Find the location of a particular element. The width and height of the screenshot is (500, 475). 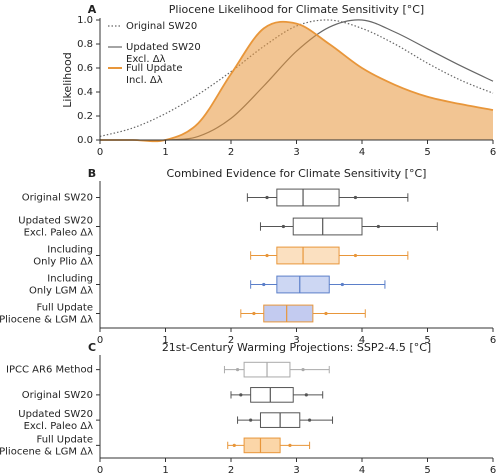

legend-label: Updated SW20 Excl. Δλ is located at coordinates (163, 53).